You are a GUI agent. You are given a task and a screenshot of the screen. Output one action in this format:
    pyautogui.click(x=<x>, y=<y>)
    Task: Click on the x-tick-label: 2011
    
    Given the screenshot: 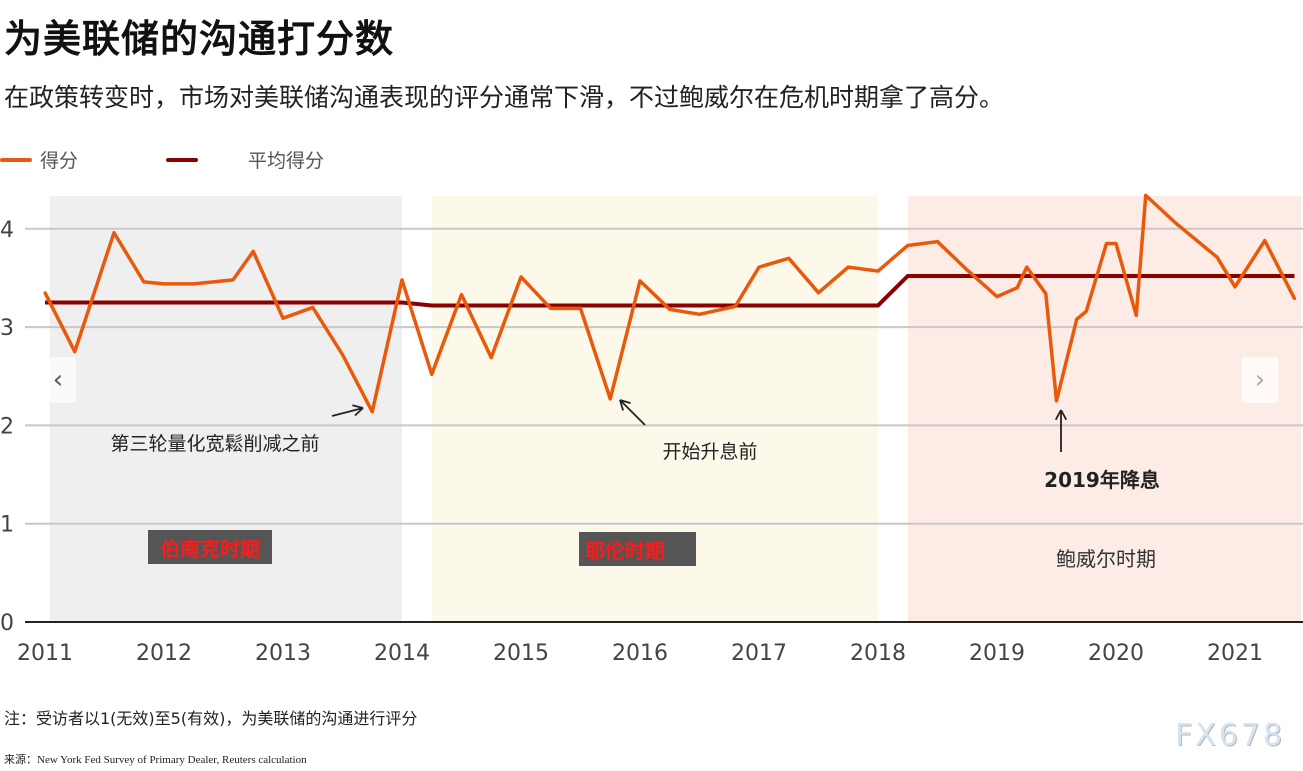 What is the action you would take?
    pyautogui.click(x=45, y=653)
    